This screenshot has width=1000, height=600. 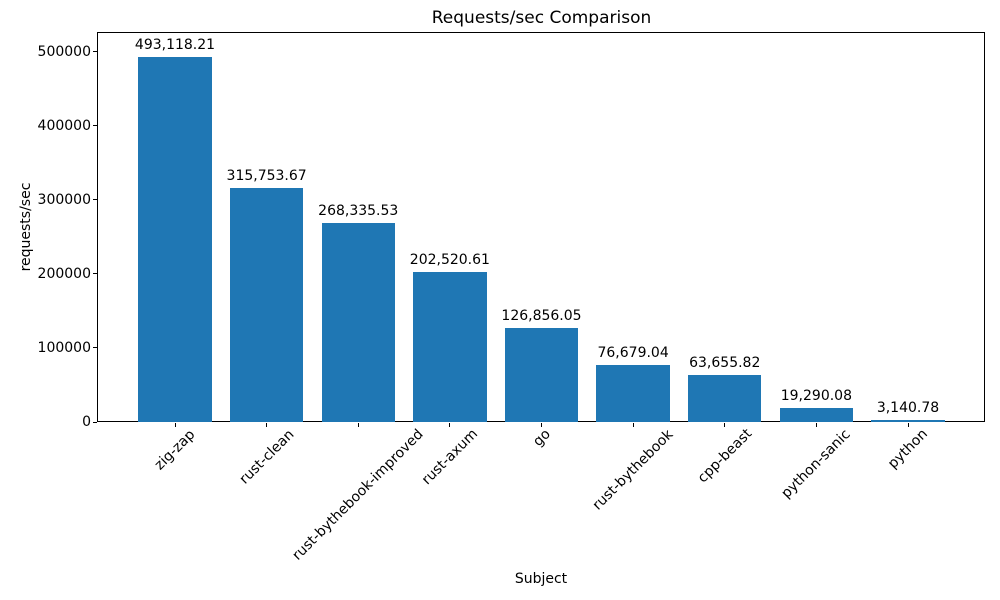 What do you see at coordinates (267, 457) in the screenshot?
I see `x-tick-label: rust-clean` at bounding box center [267, 457].